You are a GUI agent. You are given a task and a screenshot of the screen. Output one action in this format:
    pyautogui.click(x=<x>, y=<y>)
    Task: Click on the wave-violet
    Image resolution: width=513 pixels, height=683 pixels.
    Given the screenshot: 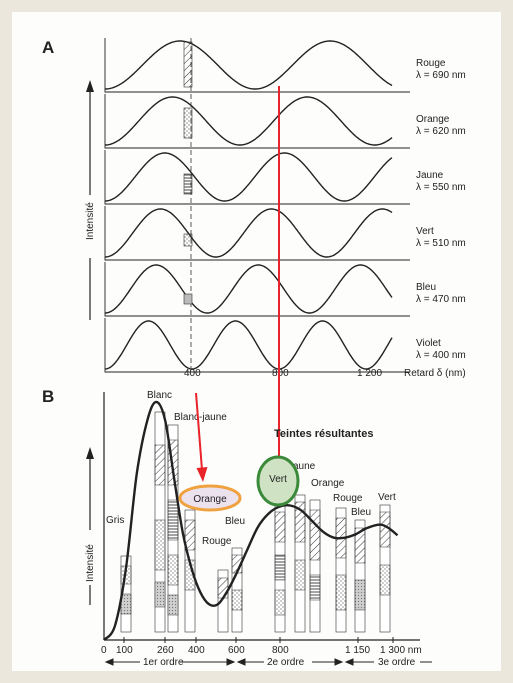 What is the action you would take?
    pyautogui.click(x=248, y=345)
    